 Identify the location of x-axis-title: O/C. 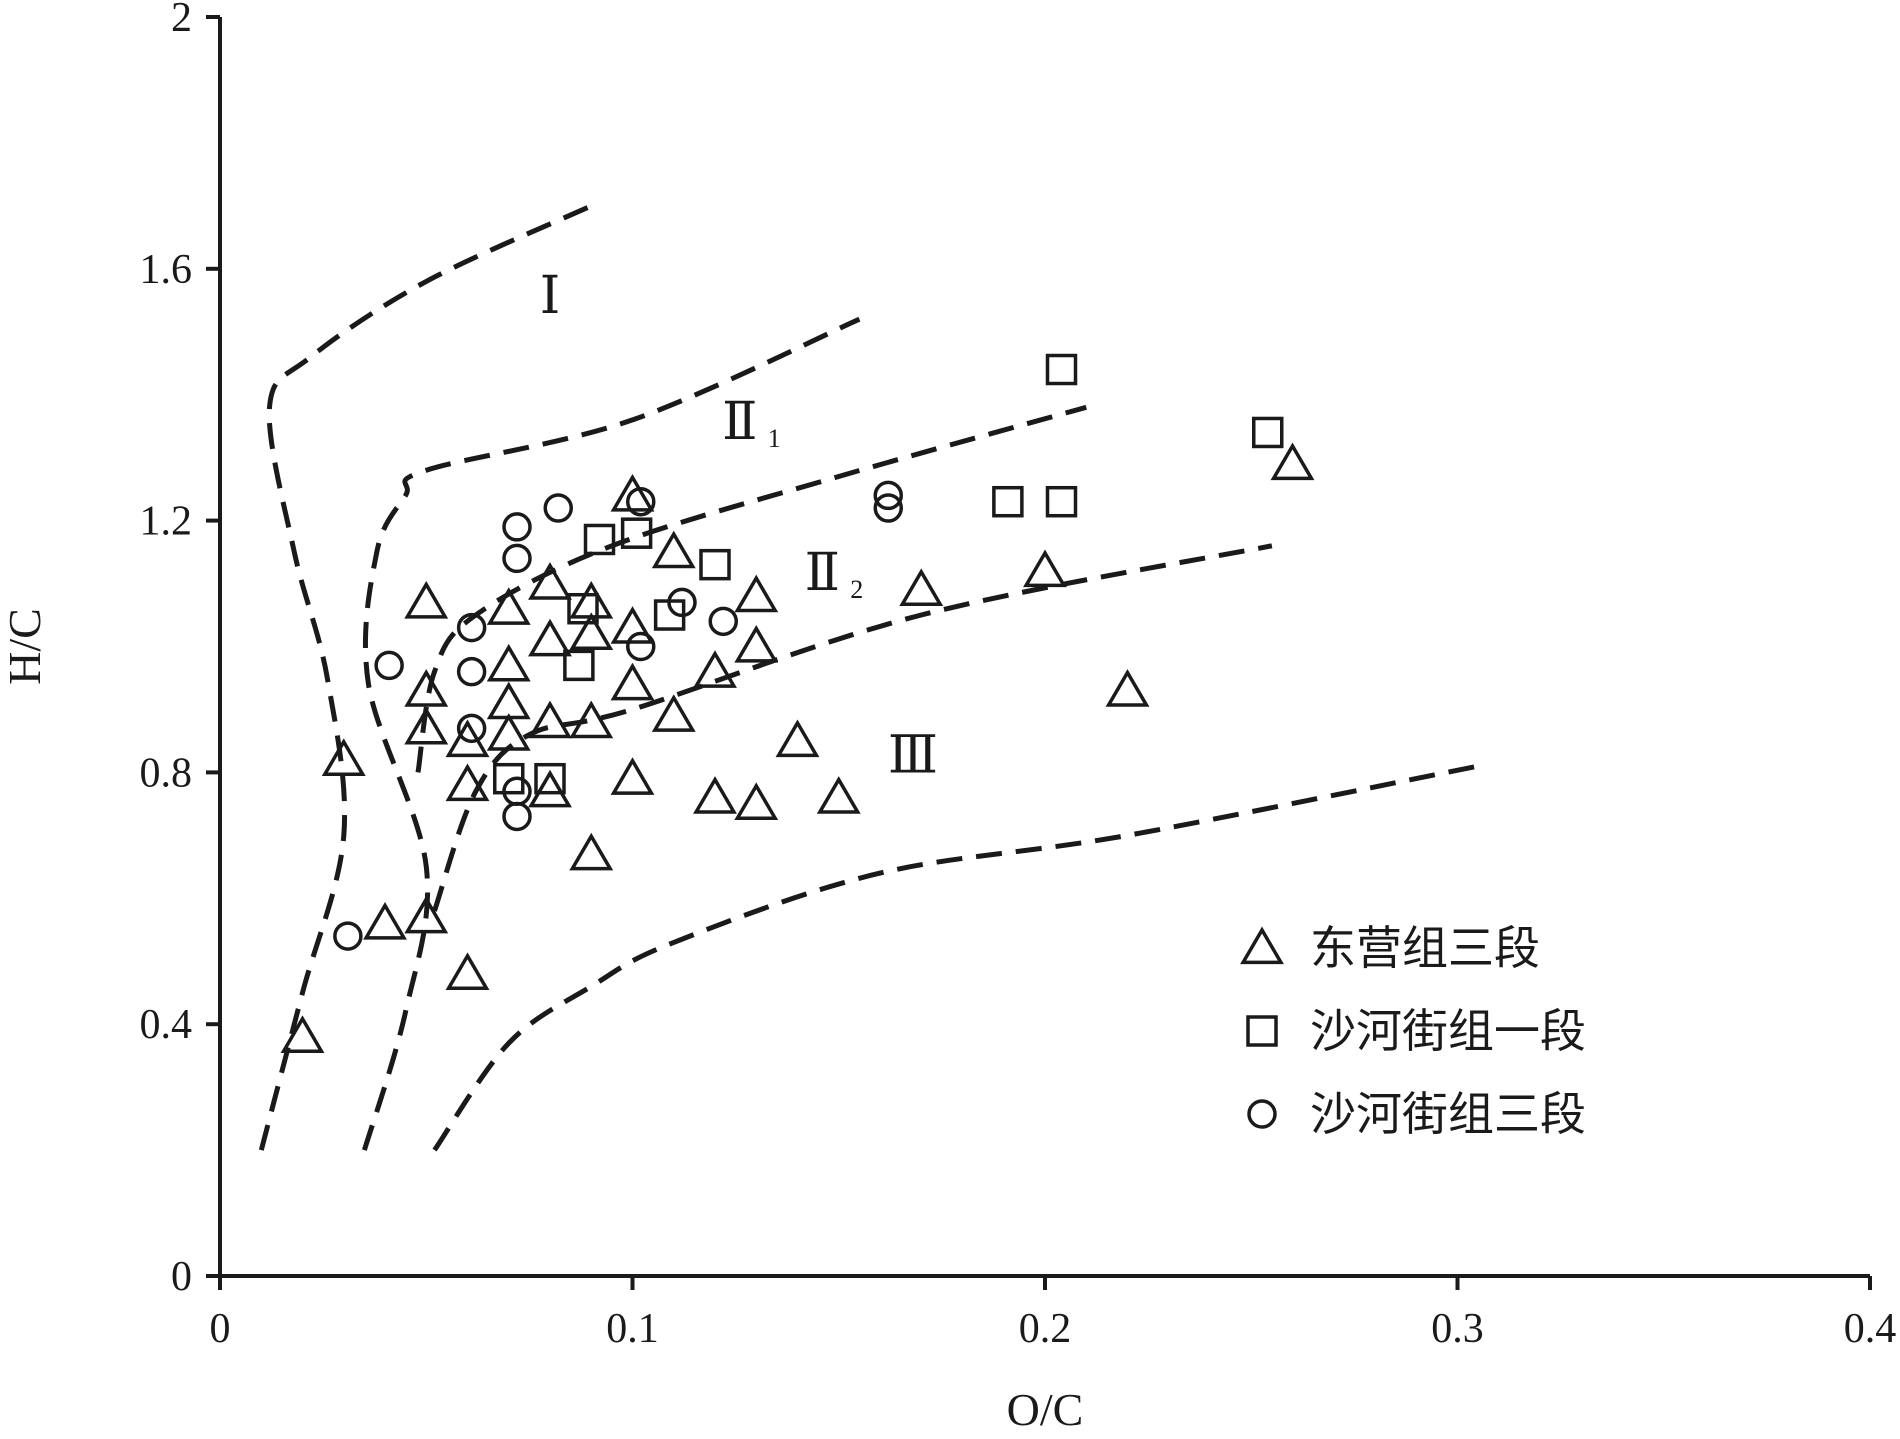
(1045, 1409).